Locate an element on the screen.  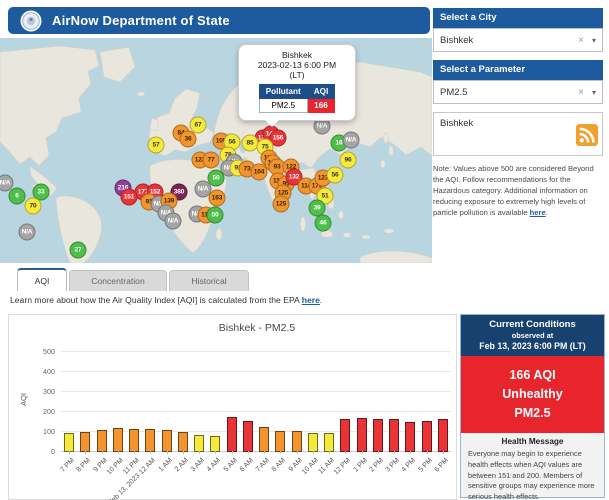
tab-bar: AQI Concentration Historical is located at coordinates (134, 279).